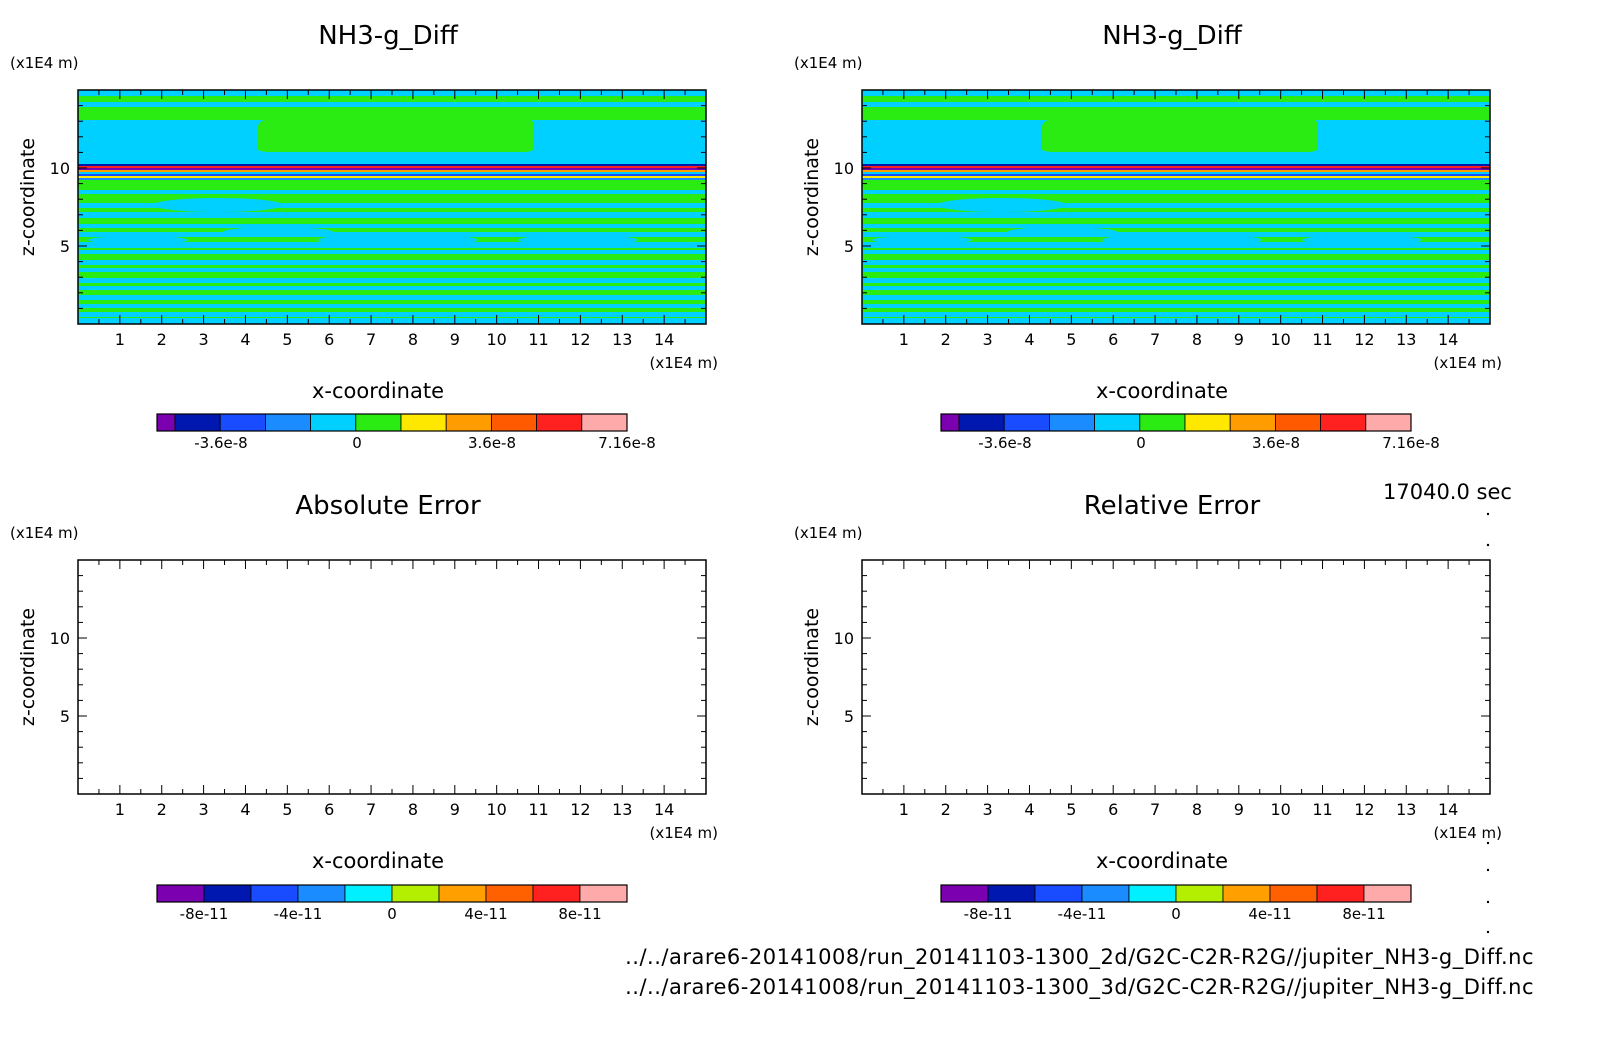  What do you see at coordinates (1172, 506) in the screenshot?
I see `chart-title: Relative Error` at bounding box center [1172, 506].